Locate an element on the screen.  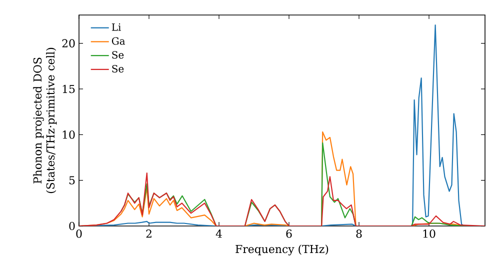
x-axis-title: Frequency (THz) is located at coordinates (282, 250).